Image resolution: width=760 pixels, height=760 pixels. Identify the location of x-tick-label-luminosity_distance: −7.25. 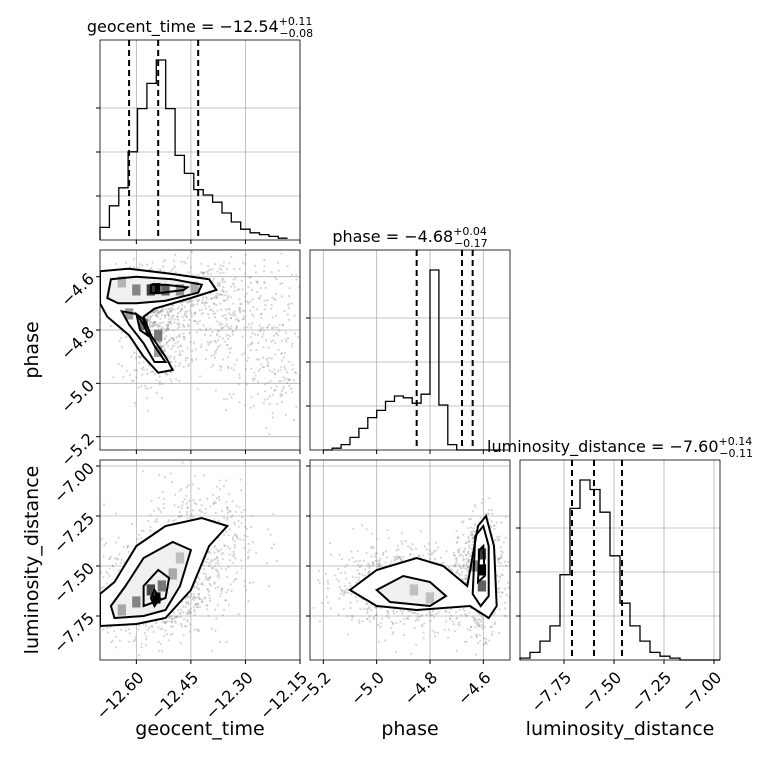
(651, 692).